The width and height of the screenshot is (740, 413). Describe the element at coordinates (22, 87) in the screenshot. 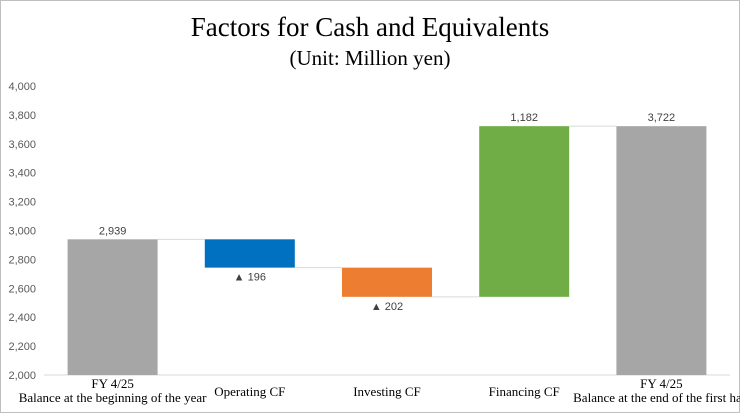

I see `y-tick-label: 4,000` at that location.